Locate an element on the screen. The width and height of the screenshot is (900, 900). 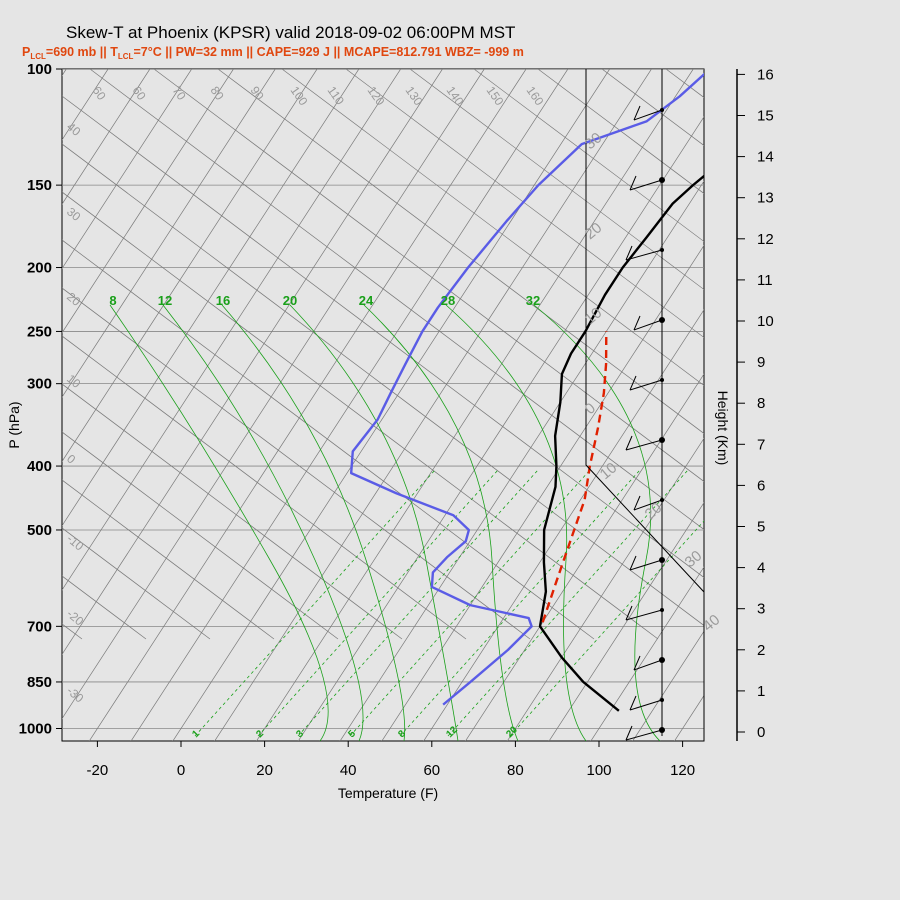
parcel-trace is located at coordinates (574, 477).